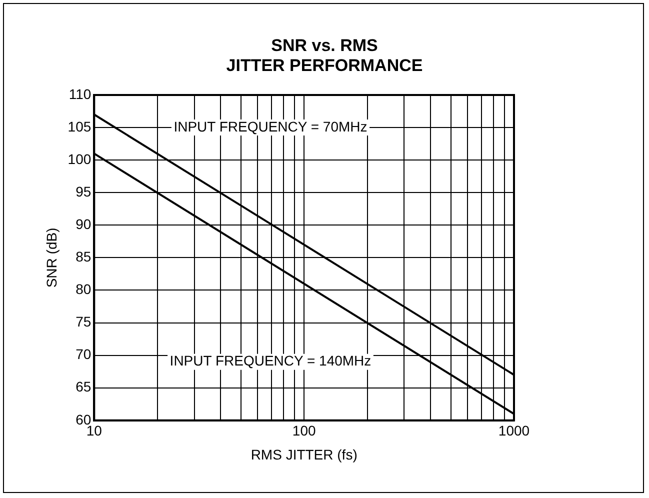  Describe the element at coordinates (84, 256) in the screenshot. I see `y-tick-label: 85` at that location.